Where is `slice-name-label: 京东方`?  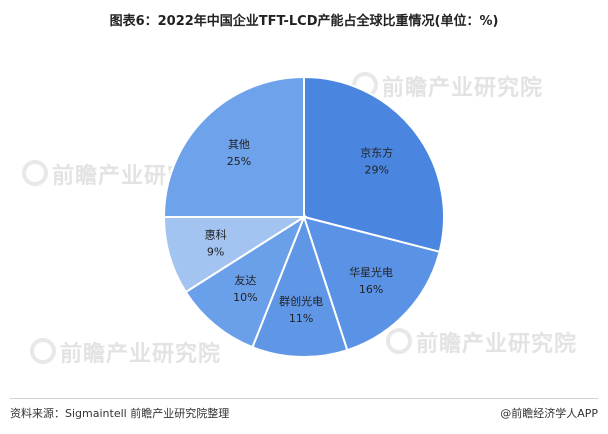 slice-name-label: 京东方 is located at coordinates (376, 153).